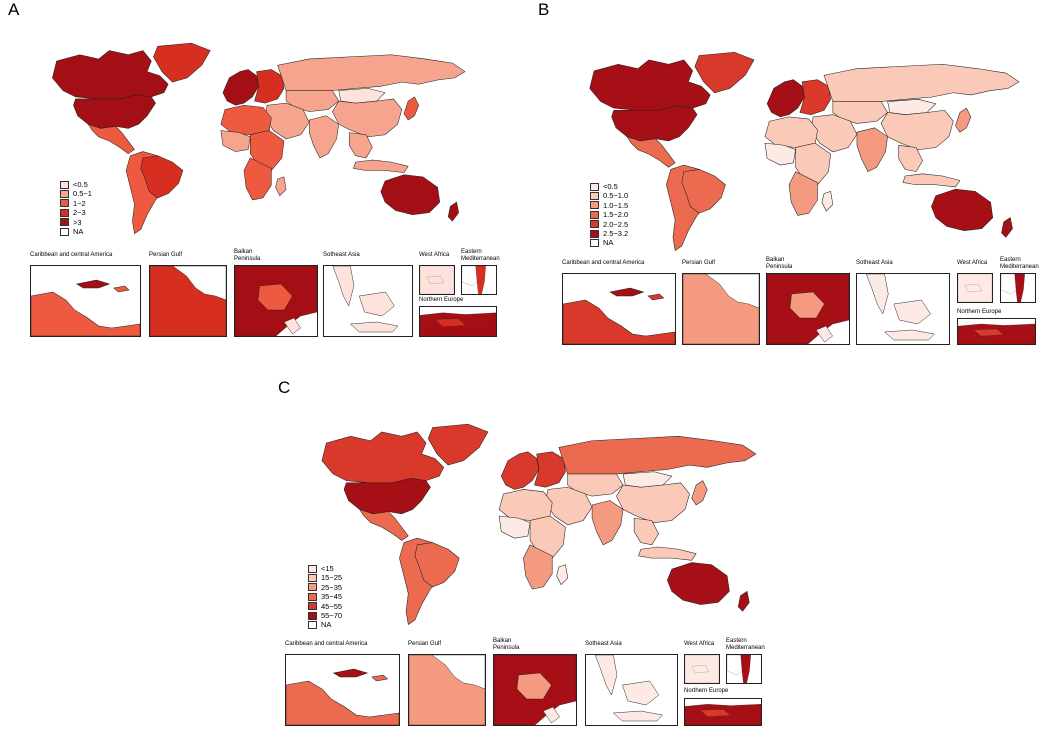 This screenshot has height=730, width=1040. I want to click on legend-label: 45−55, so click(332, 606).